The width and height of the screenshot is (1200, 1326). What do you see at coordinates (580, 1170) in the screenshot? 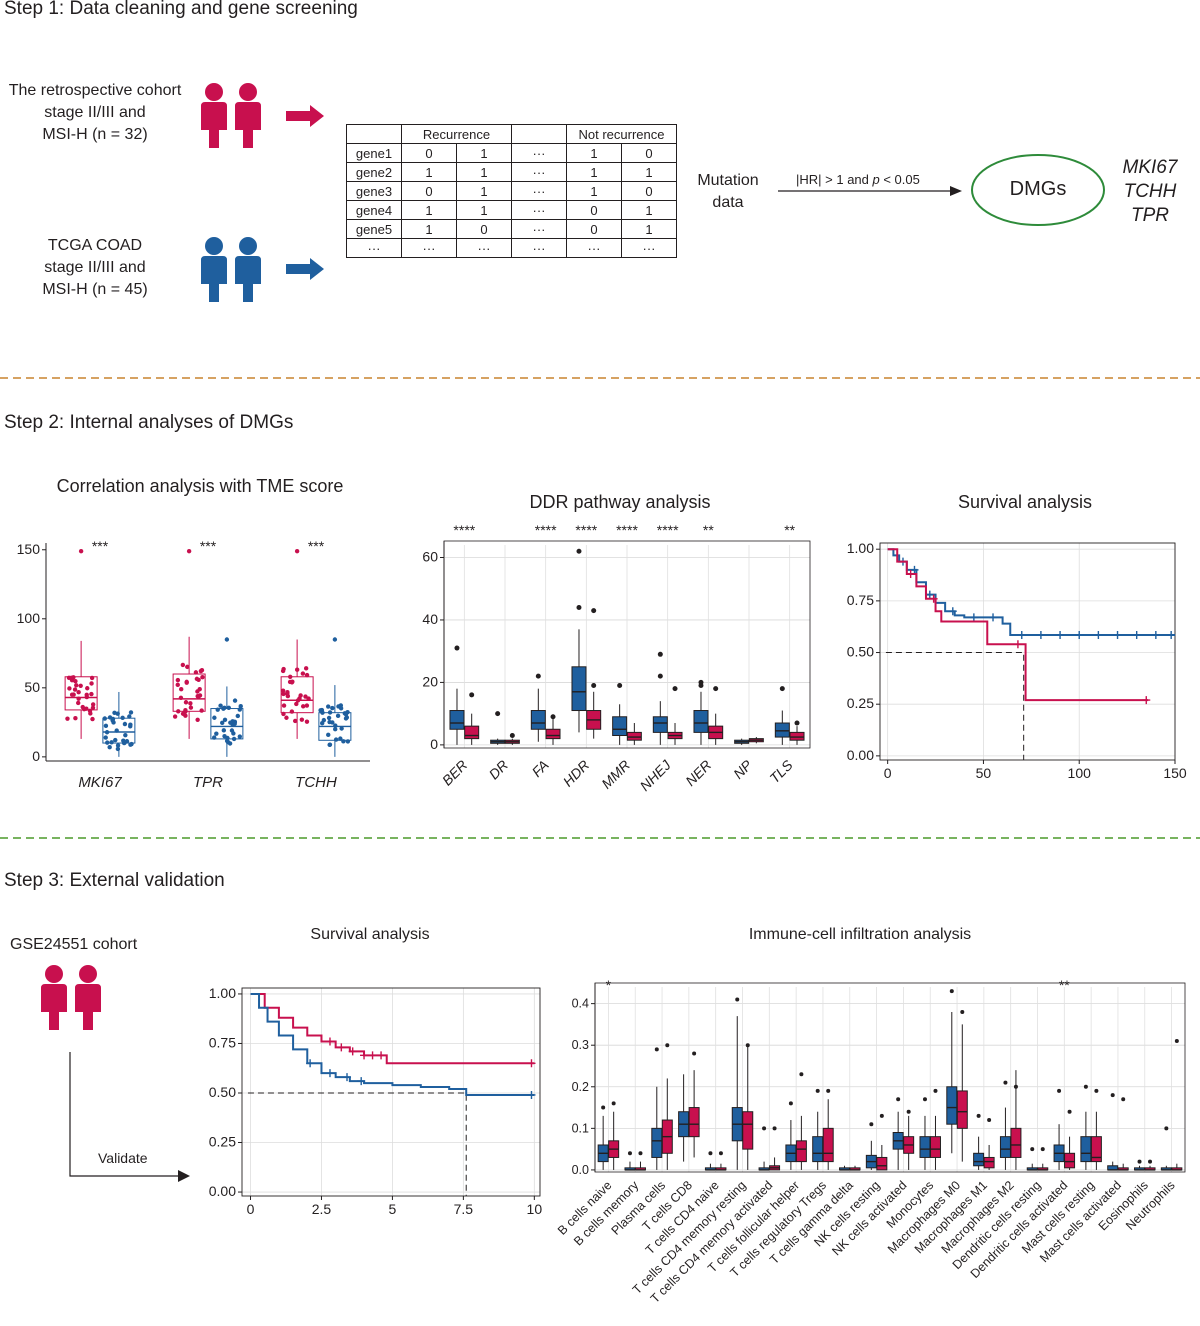
I see `y-tick-label: 0.0` at bounding box center [580, 1170].